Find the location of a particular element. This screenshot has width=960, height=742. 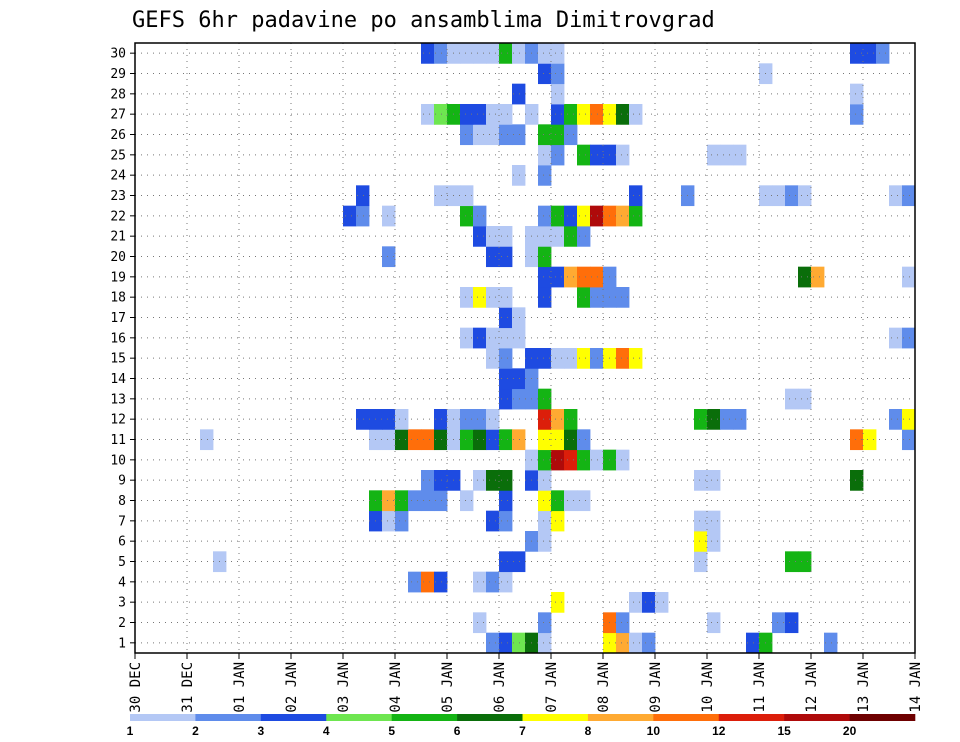

y-tick-label: 8 is located at coordinates (122, 501).